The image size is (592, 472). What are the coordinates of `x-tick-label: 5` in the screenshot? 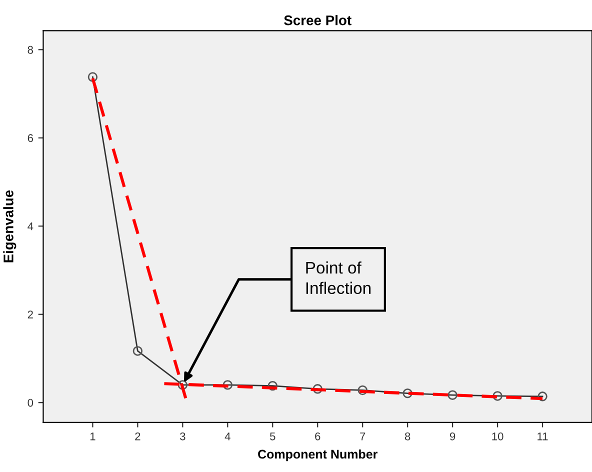 It's located at (273, 436).